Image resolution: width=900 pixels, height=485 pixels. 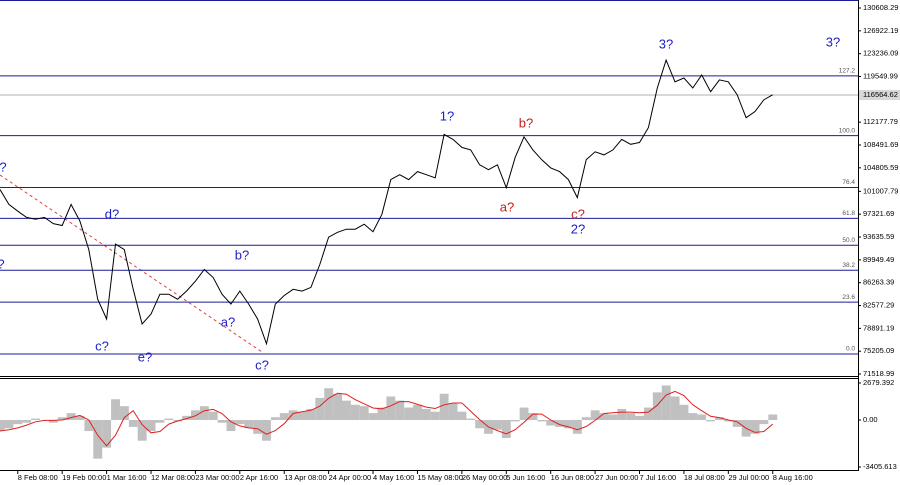 I want to click on trend-line, so click(x=131, y=263).